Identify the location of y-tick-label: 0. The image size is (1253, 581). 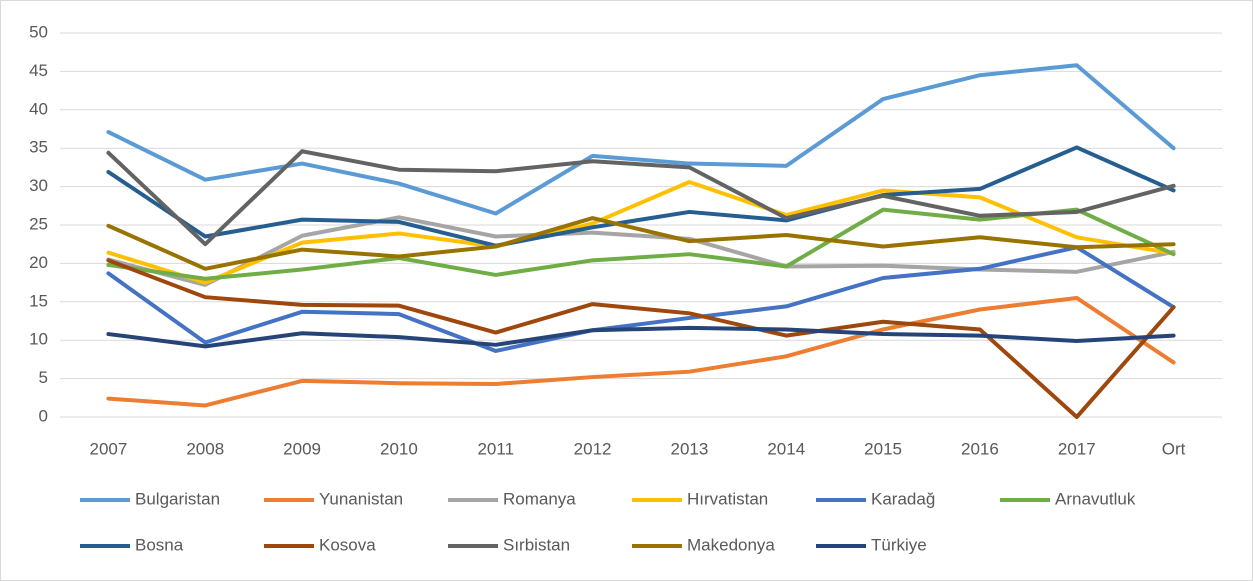
(43, 415).